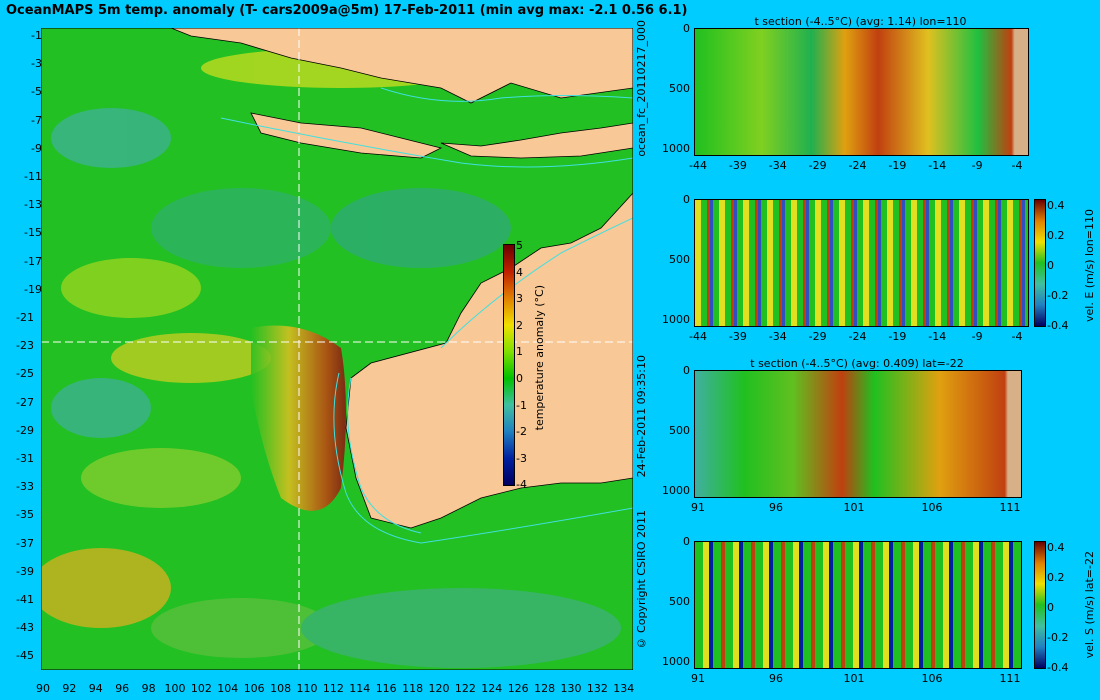 The width and height of the screenshot is (1100, 700). I want to click on lon-tick: 90, so click(43, 688).